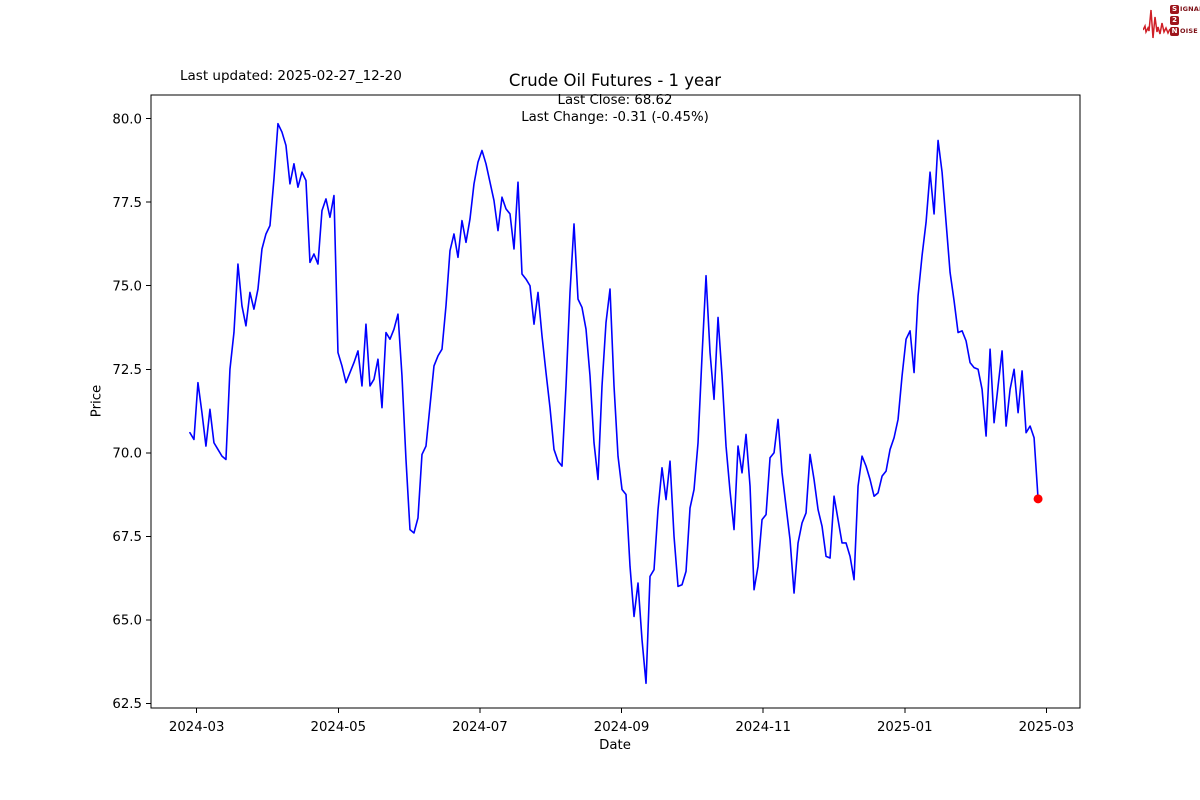 This screenshot has width=1200, height=800. I want to click on logo-badge-n: N, so click(1174, 31).